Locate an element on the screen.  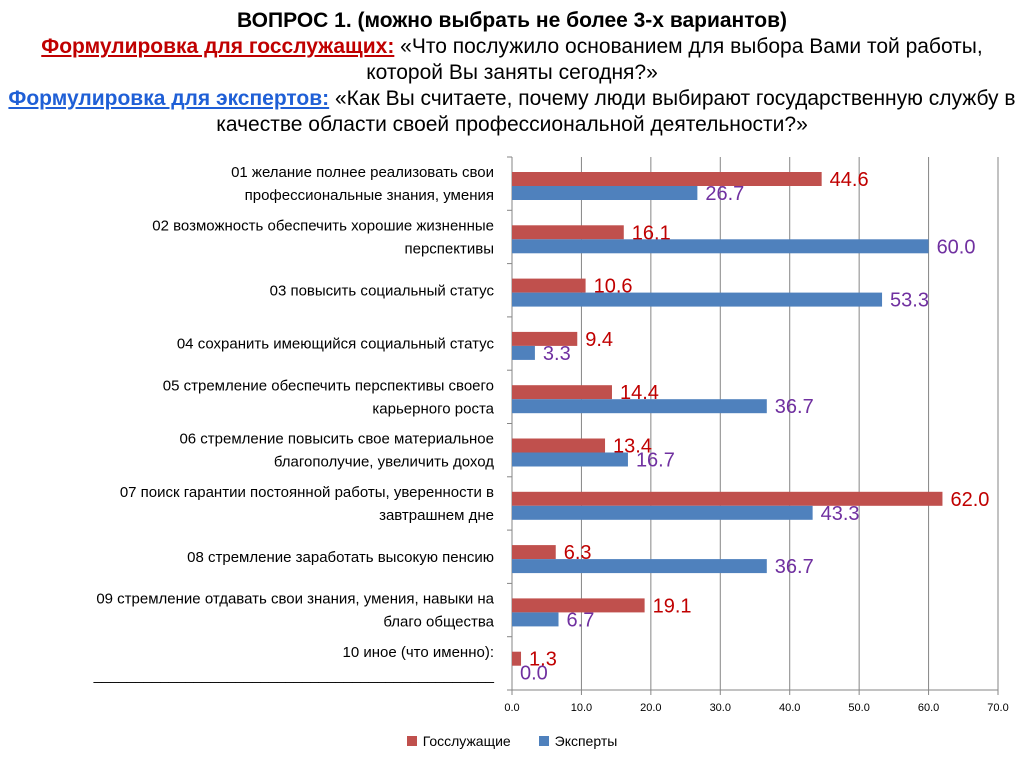
data-label-expert: 16.7 is located at coordinates (655, 461).